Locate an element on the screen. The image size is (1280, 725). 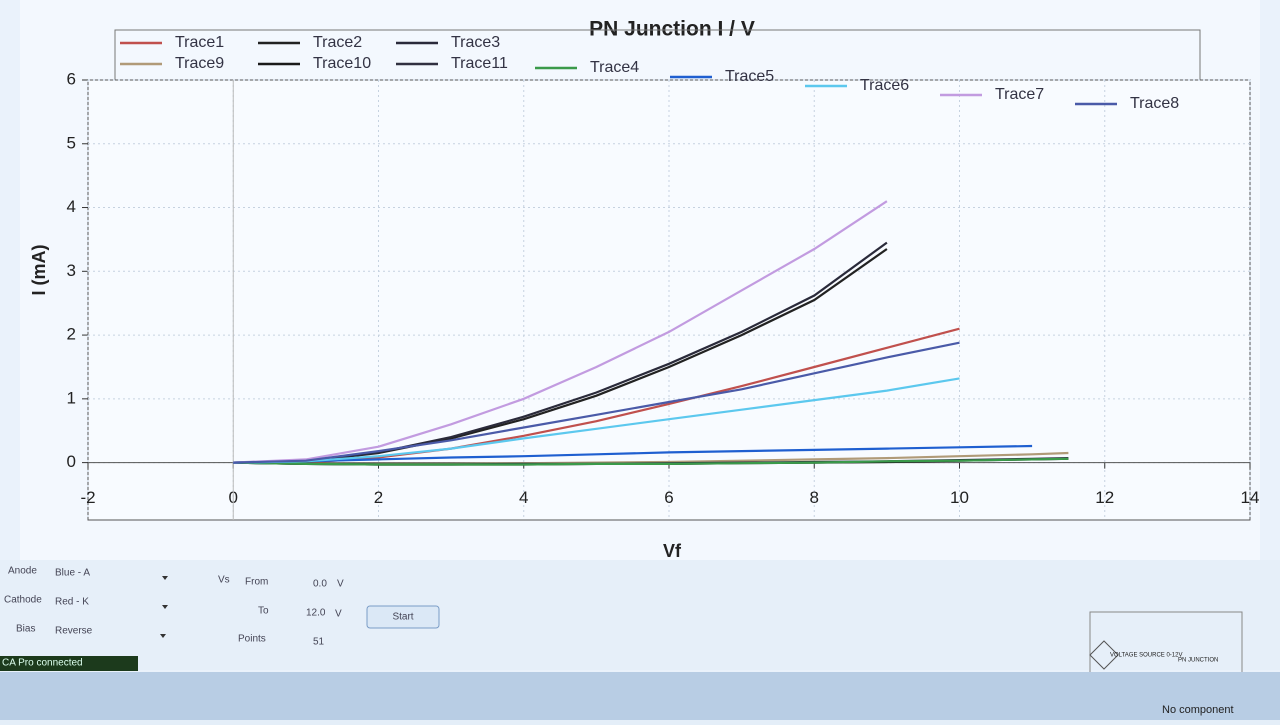
cathode-select: Red - K is located at coordinates (72, 602).